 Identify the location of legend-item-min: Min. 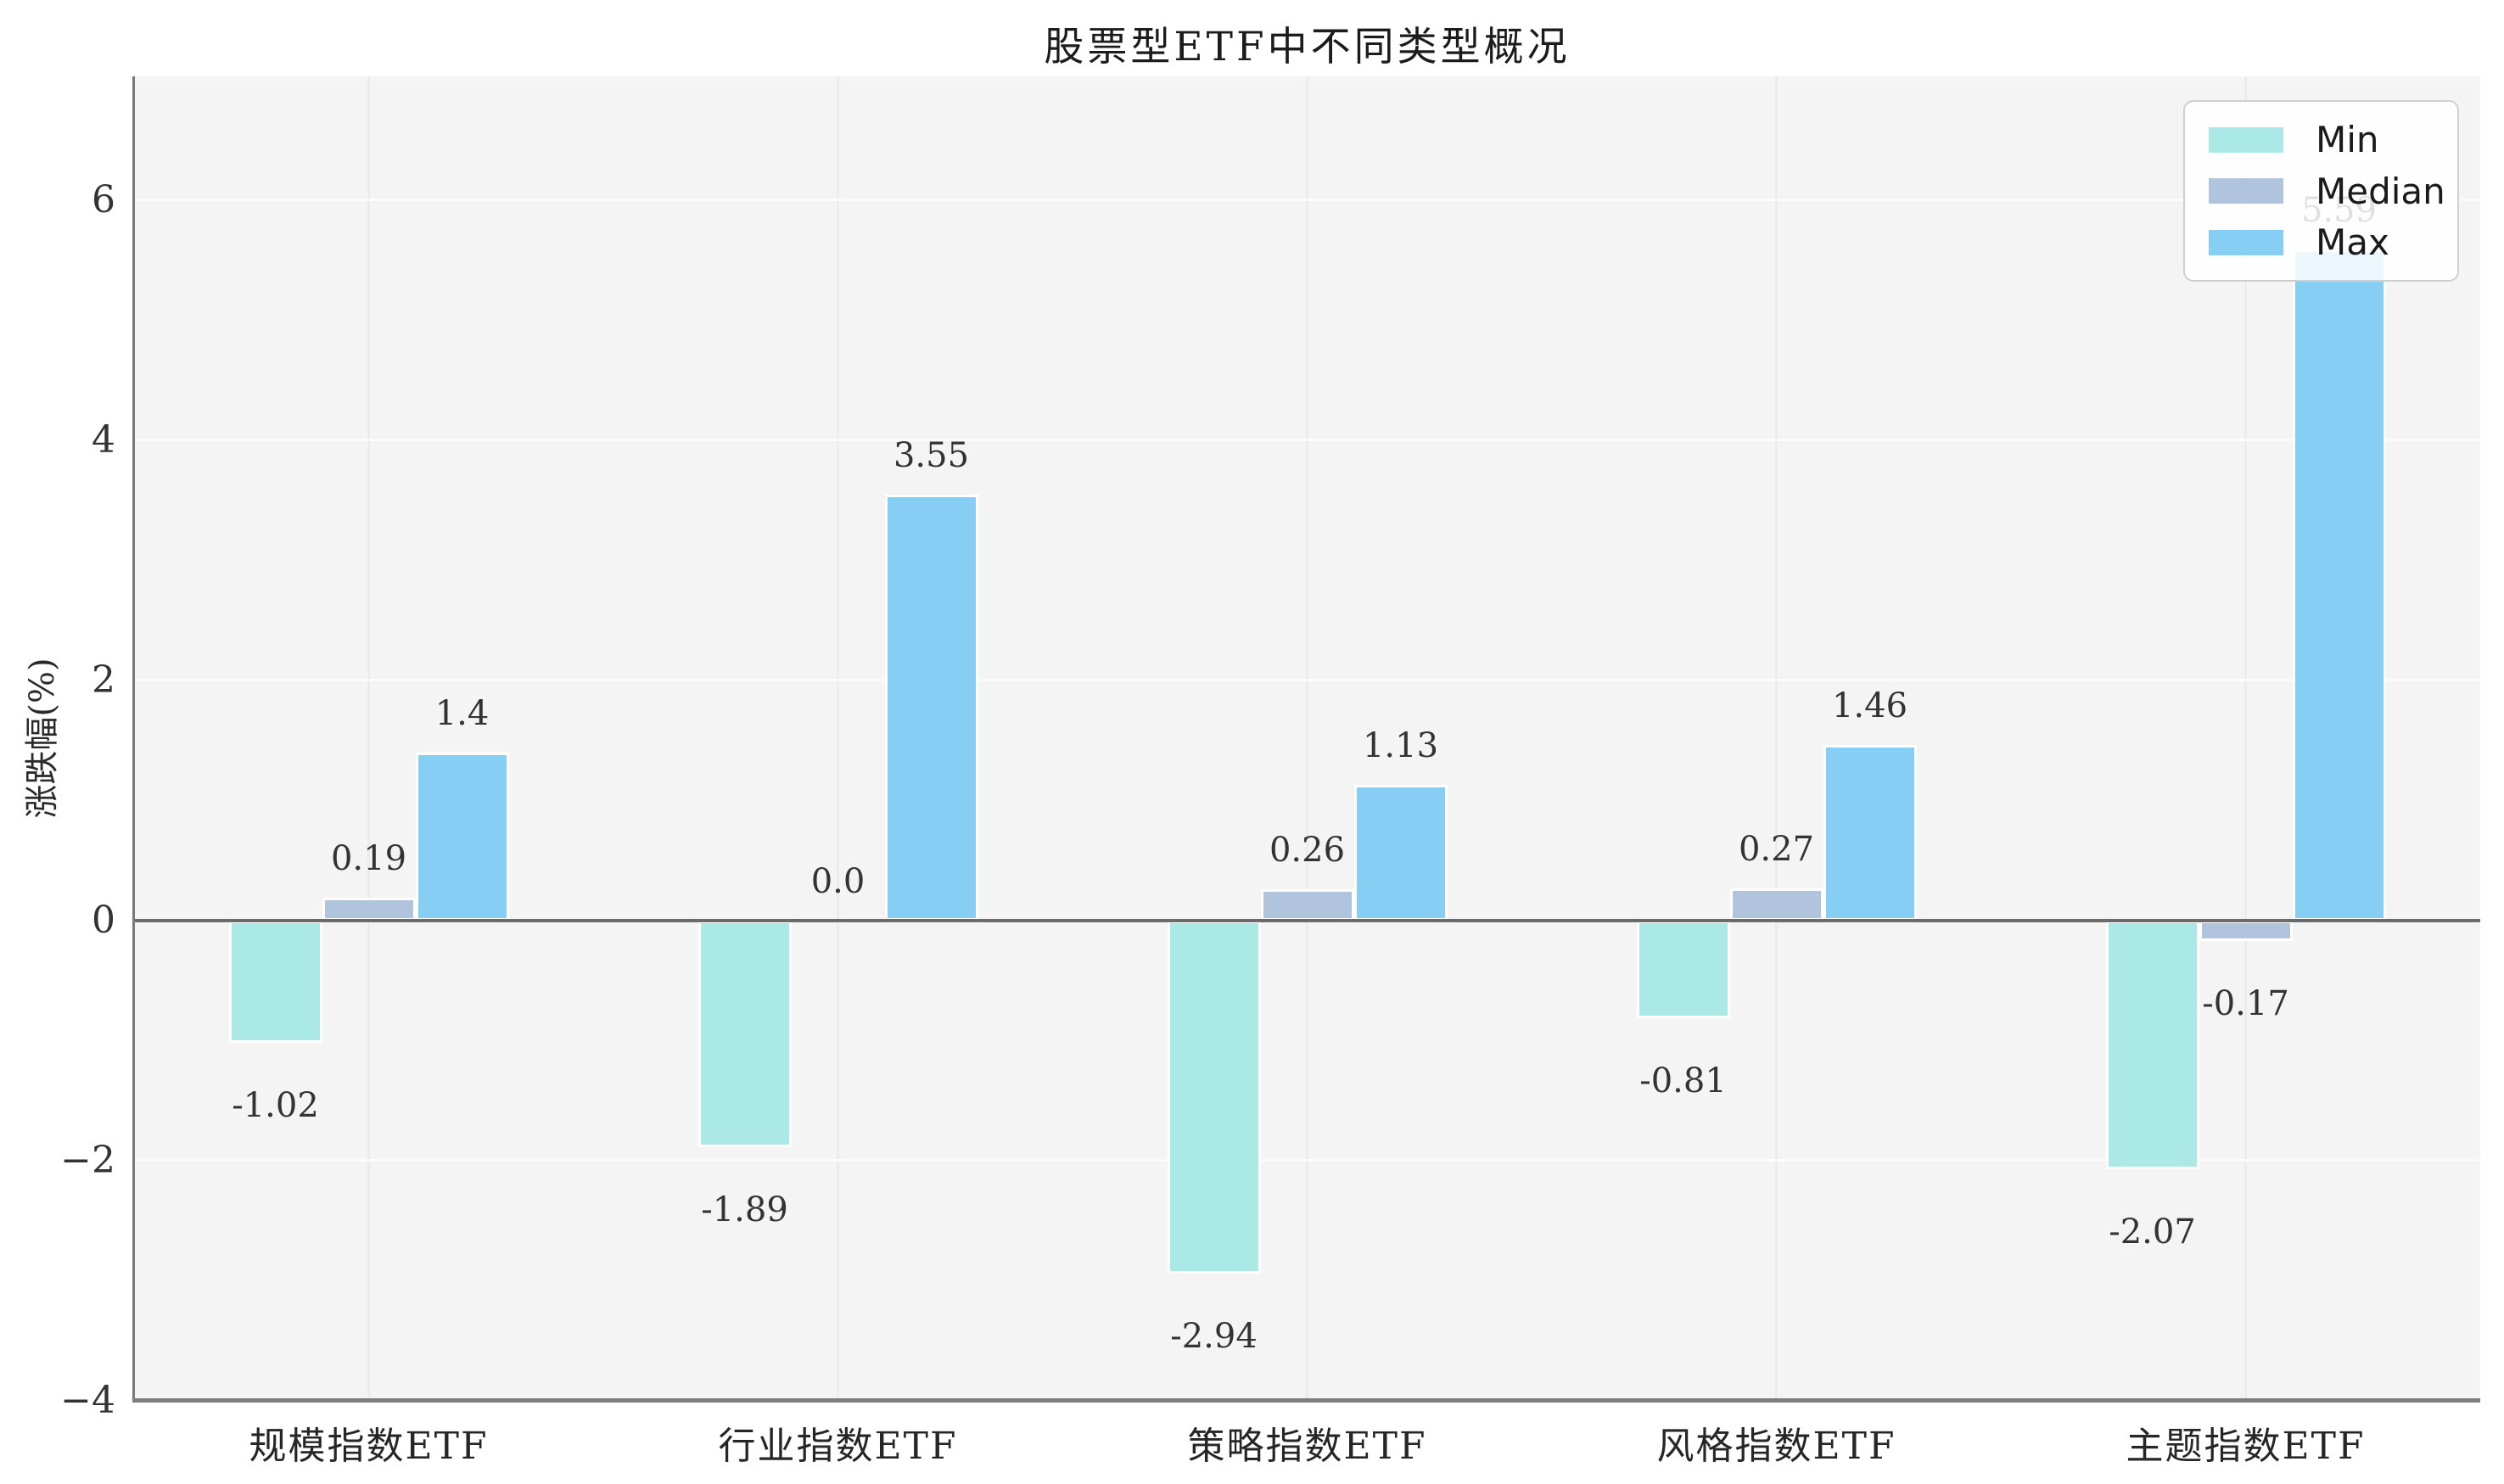
(2321, 139).